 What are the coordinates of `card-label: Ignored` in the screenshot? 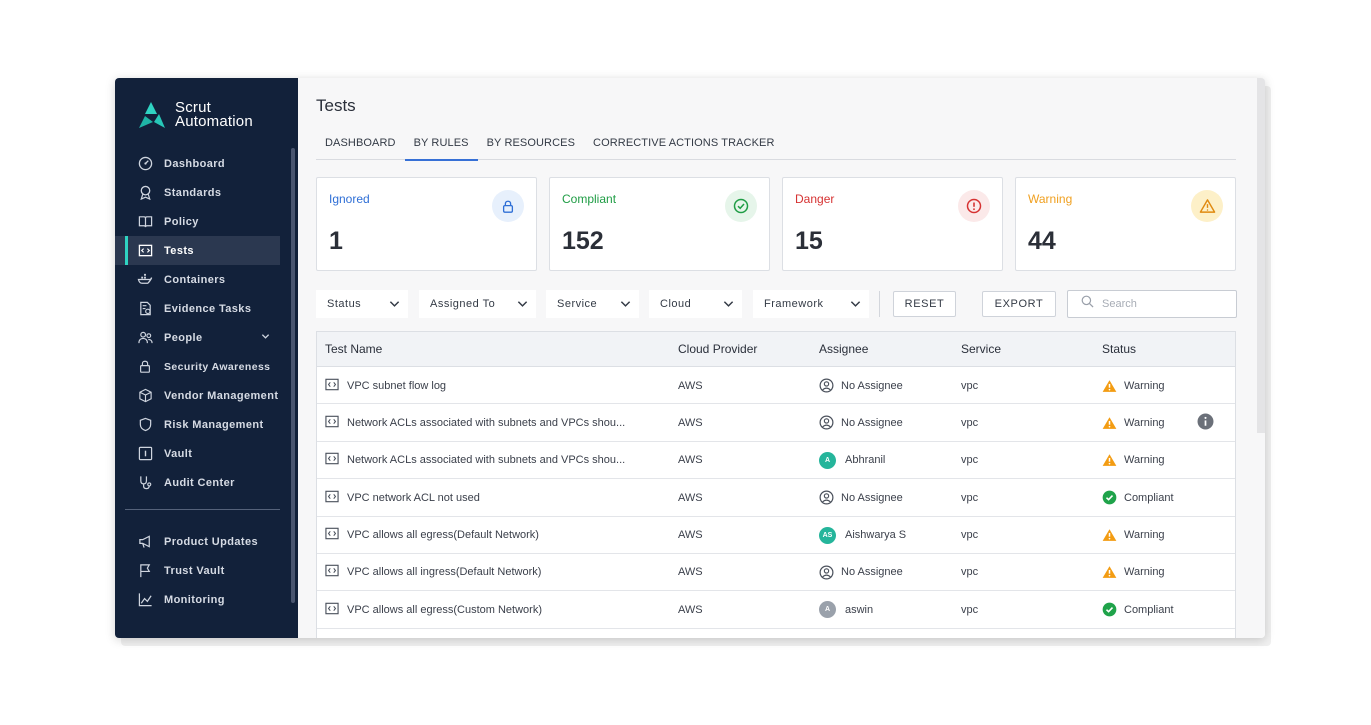 It's located at (349, 199).